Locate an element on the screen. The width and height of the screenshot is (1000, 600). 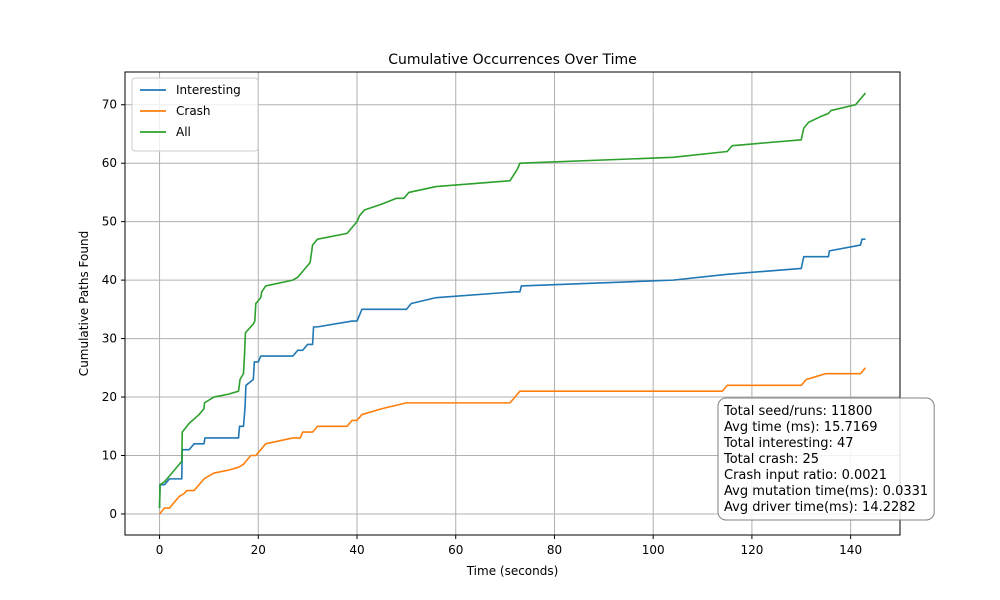
legend-label: Crash is located at coordinates (193, 111).